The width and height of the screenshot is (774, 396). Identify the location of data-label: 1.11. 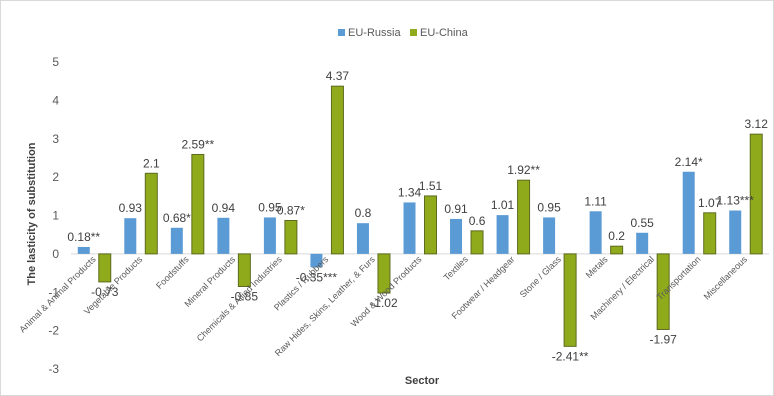
(595, 201).